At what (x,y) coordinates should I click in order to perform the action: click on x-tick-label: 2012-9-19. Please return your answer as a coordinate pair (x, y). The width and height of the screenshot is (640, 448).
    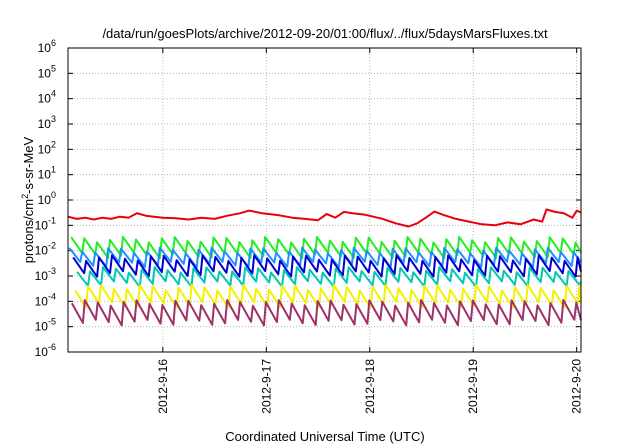
    Looking at the image, I should click on (473, 386).